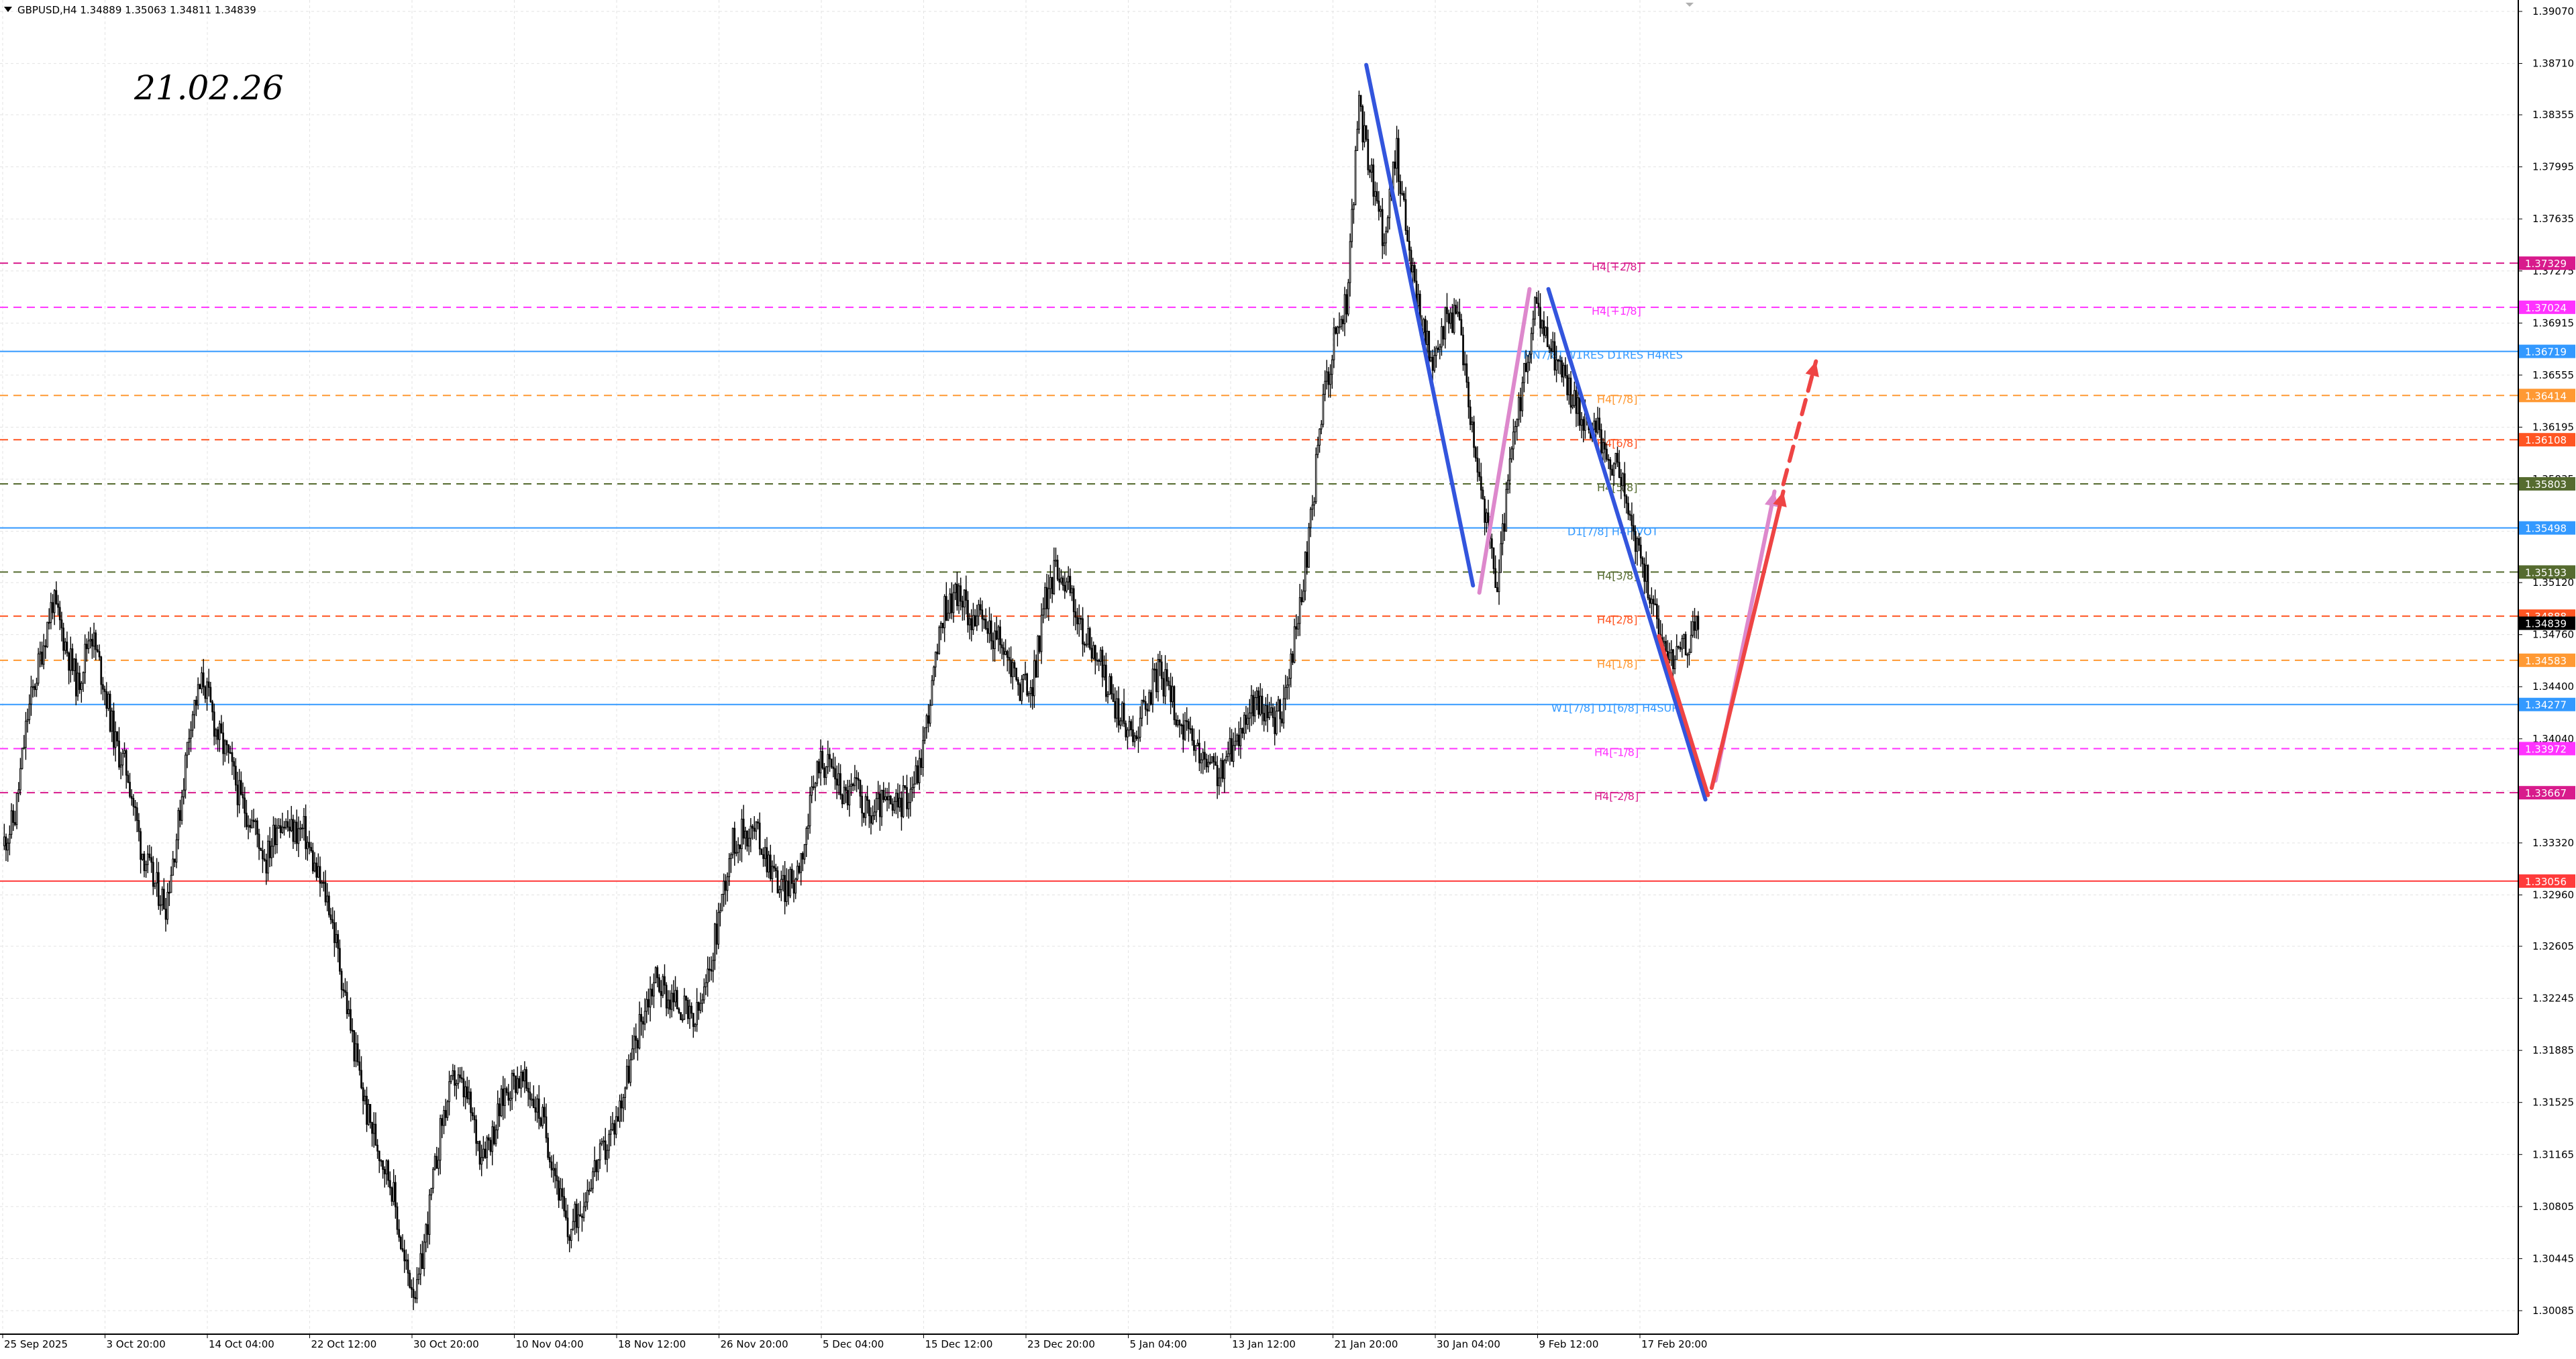 The image size is (2576, 1359). Describe the element at coordinates (1264, 1344) in the screenshot. I see `x-tick-label: 13 Jan 12:00` at that location.